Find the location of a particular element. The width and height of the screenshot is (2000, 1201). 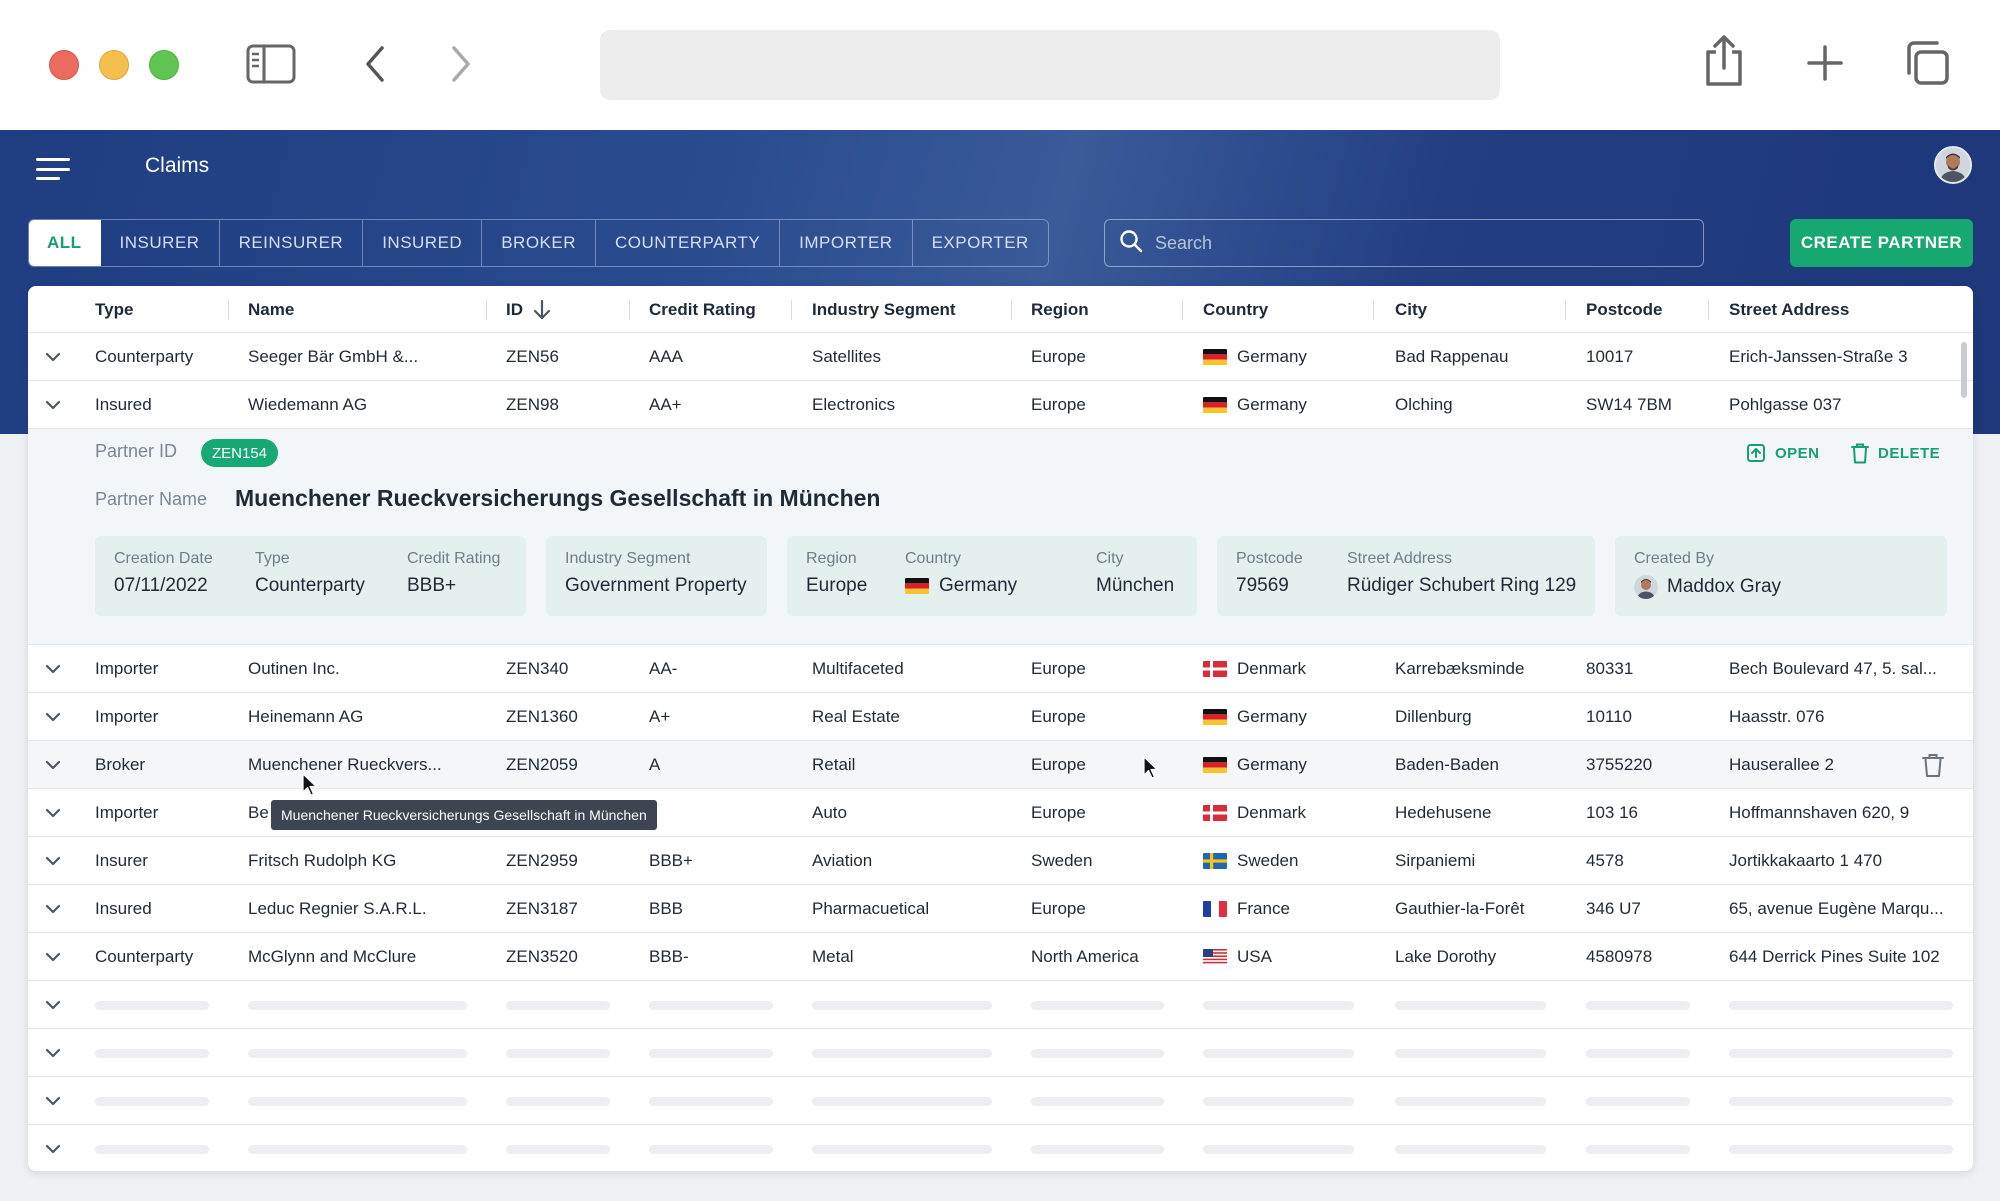

column-header-credit-rating: Credit Rating is located at coordinates (702, 309).